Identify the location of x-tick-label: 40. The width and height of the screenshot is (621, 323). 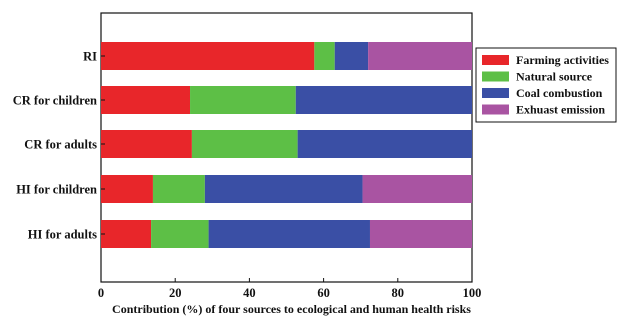
(249, 293).